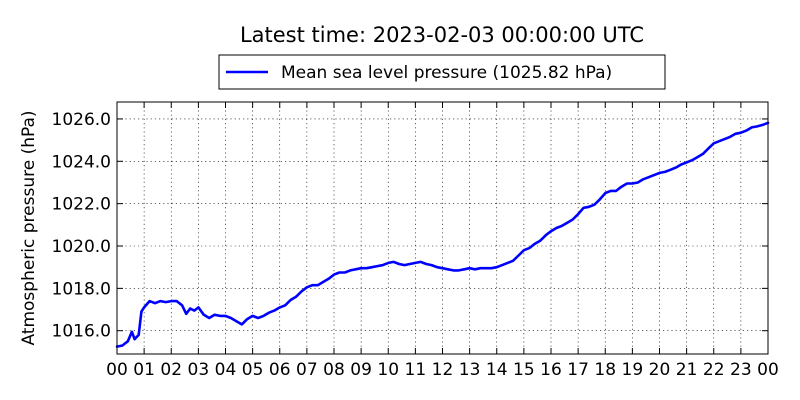 This screenshot has width=800, height=400. Describe the element at coordinates (446, 73) in the screenshot. I see `legend-label: Mean sea level pressure (1025.82 hPa)` at that location.